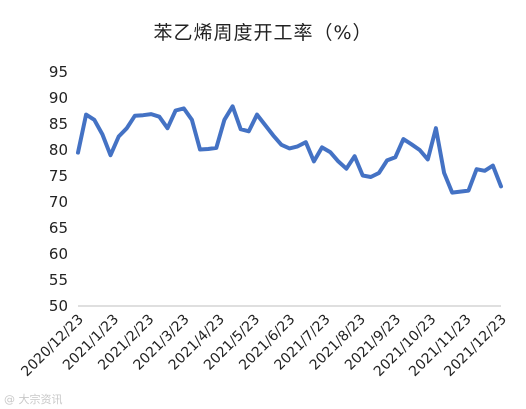 This screenshot has height=409, width=526. I want to click on y-tick-label: 70, so click(58, 202).